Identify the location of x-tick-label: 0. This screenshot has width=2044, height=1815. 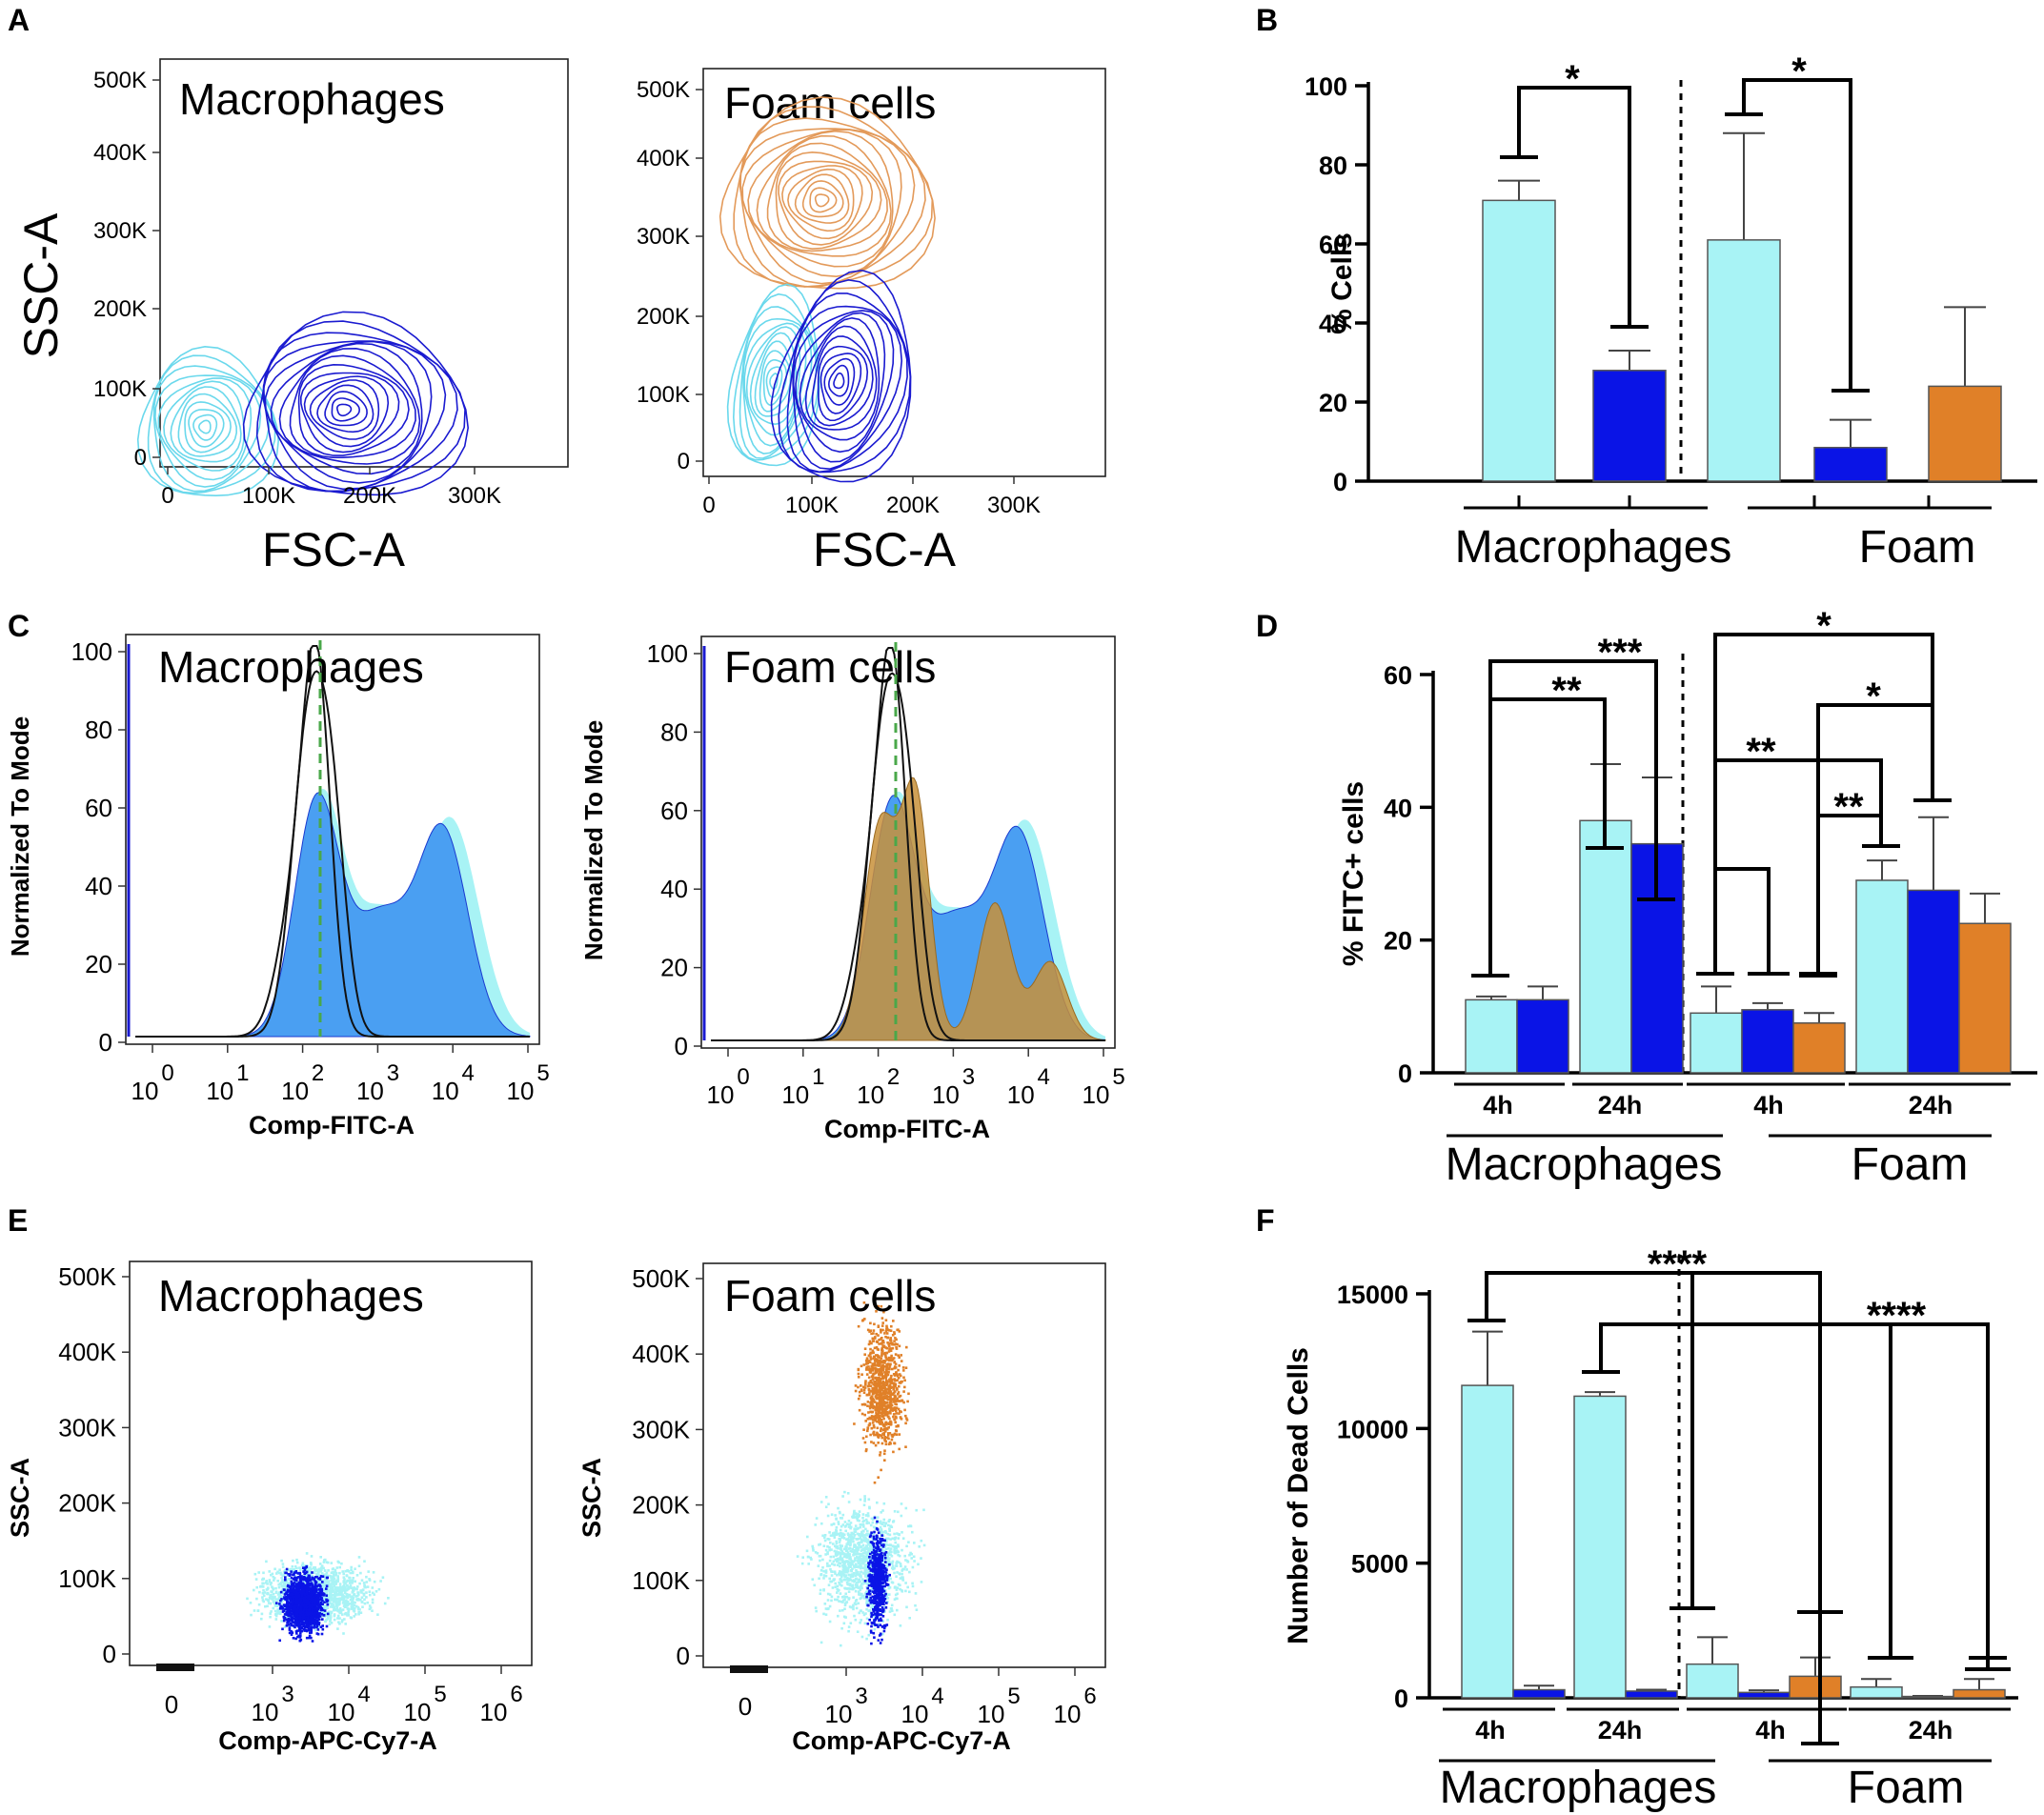
(171, 1704).